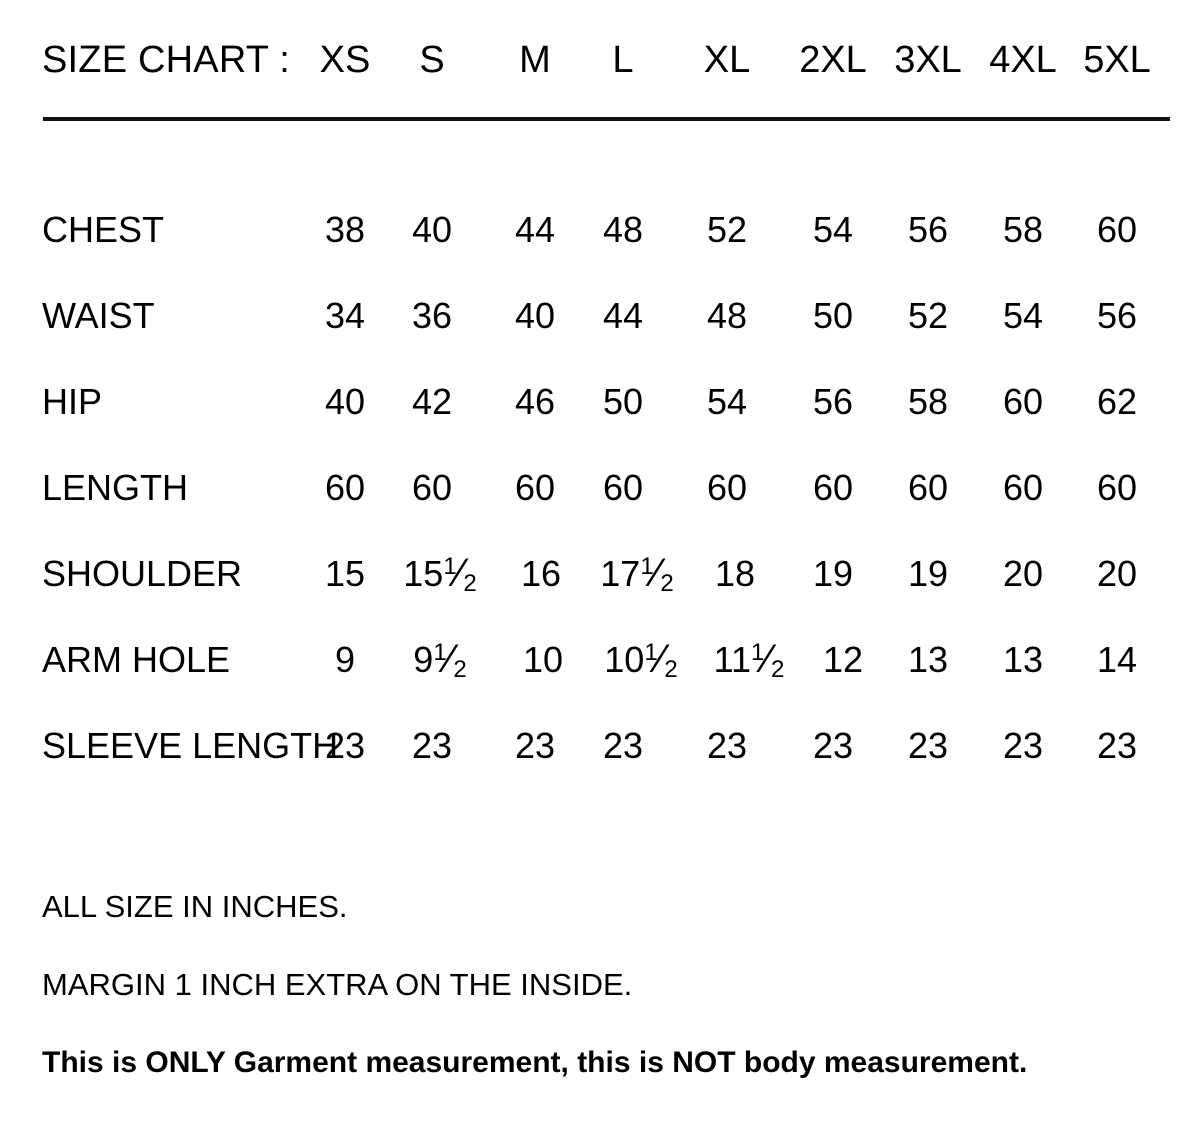  What do you see at coordinates (535, 229) in the screenshot?
I see `cell-chest-m: 44` at bounding box center [535, 229].